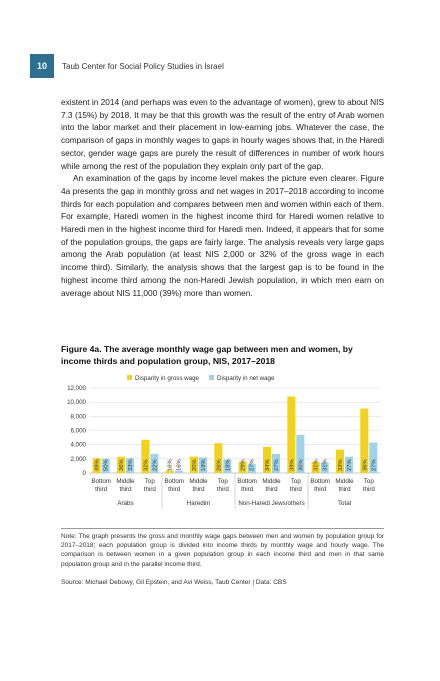 The width and height of the screenshot is (440, 681). What do you see at coordinates (246, 378) in the screenshot?
I see `legend-label-net: Disparity in net wage` at bounding box center [246, 378].